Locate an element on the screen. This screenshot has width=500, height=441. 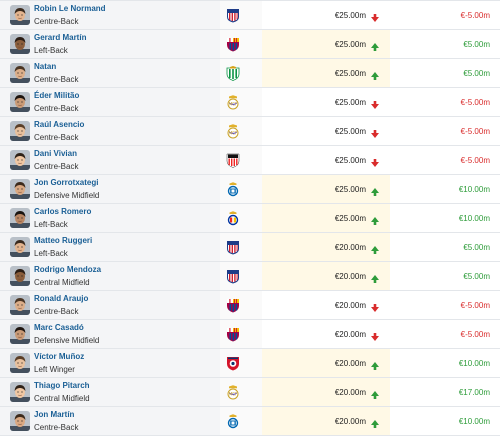
table-row: Matteo Ruggeri Left-Back €20.00m €5.00m is located at coordinates (250, 247).